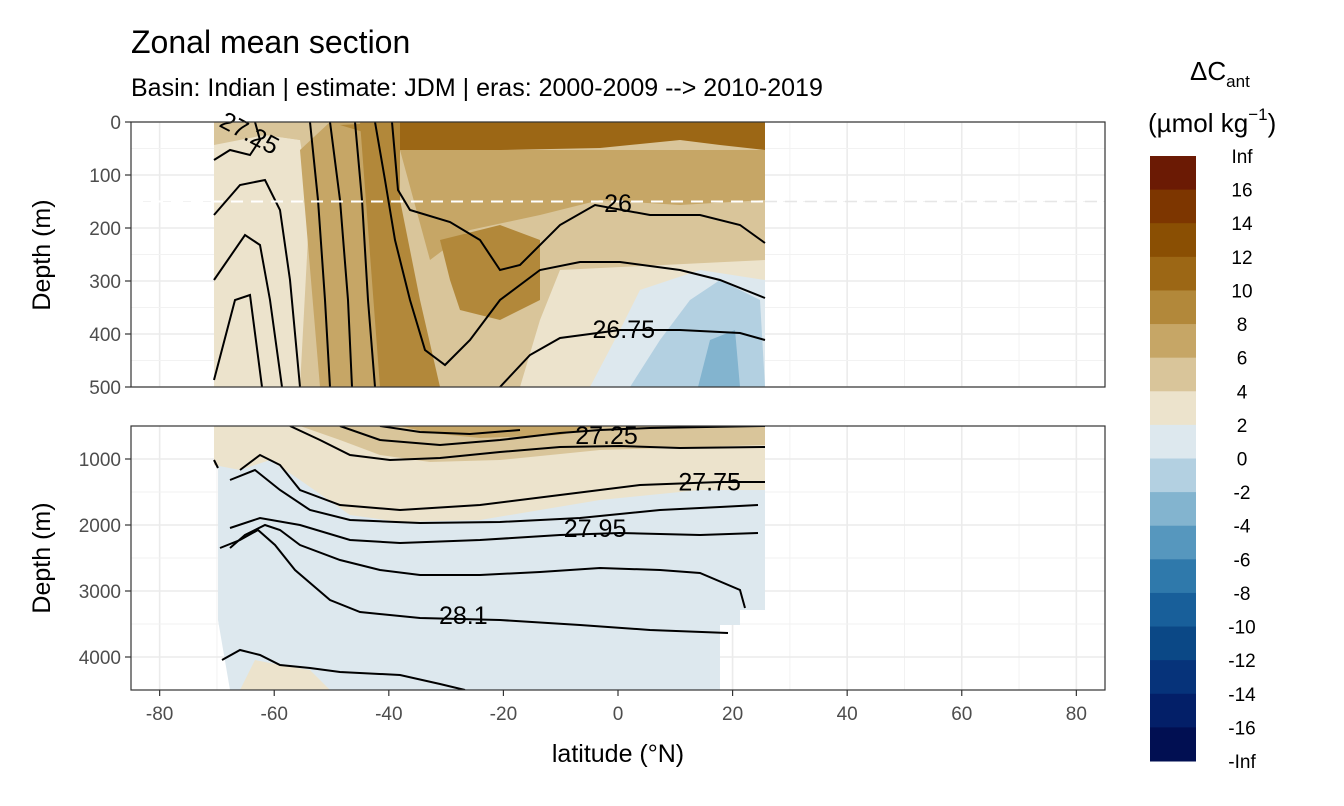 This screenshot has height=806, width=1344. Describe the element at coordinates (623, 330) in the screenshot. I see `contour-label: 26.75` at that location.